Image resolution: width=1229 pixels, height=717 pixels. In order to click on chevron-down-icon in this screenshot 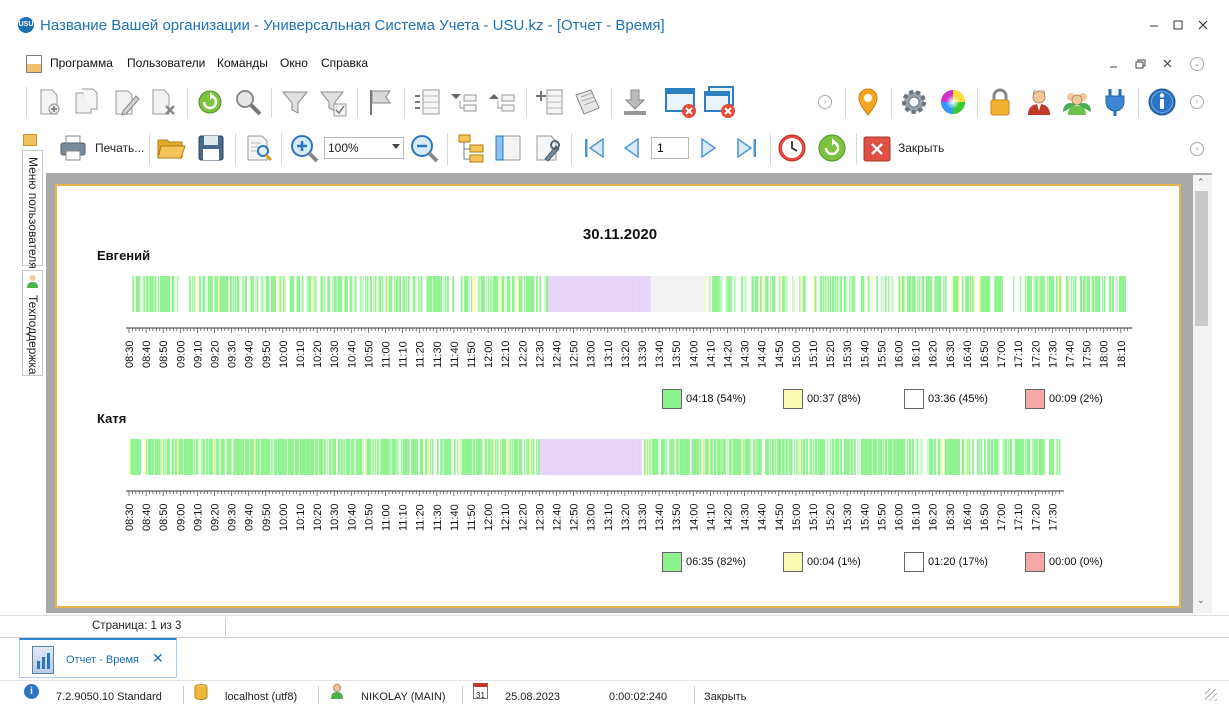, I will do `click(396, 146)`.